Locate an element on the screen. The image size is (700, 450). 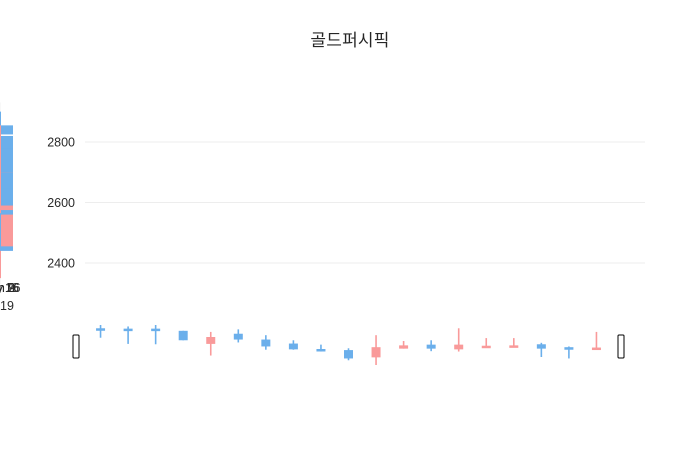
y-axis-tick-label: 2600 is located at coordinates (61, 203).